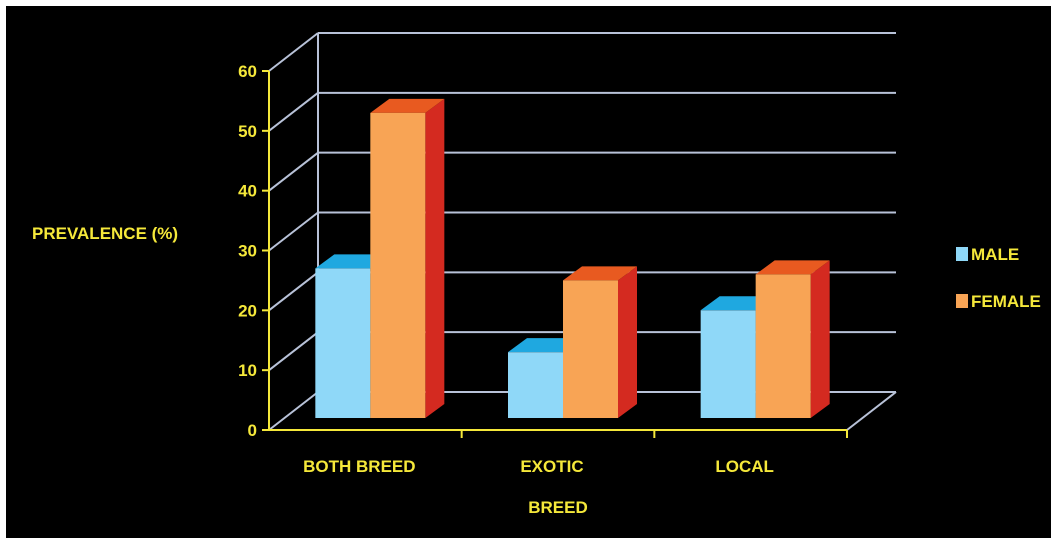  Describe the element at coordinates (998, 278) in the screenshot. I see `legend: MALE FEMALE` at that location.